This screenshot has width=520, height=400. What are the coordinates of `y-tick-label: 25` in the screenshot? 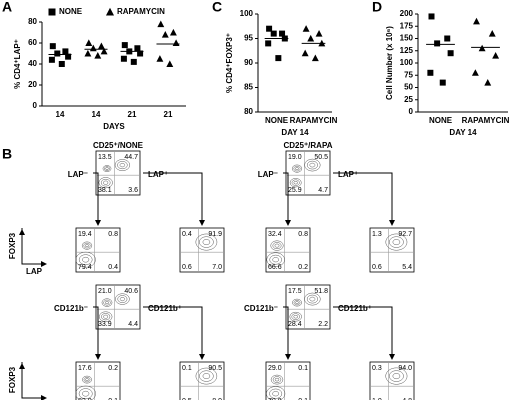 It's located at (408, 99).